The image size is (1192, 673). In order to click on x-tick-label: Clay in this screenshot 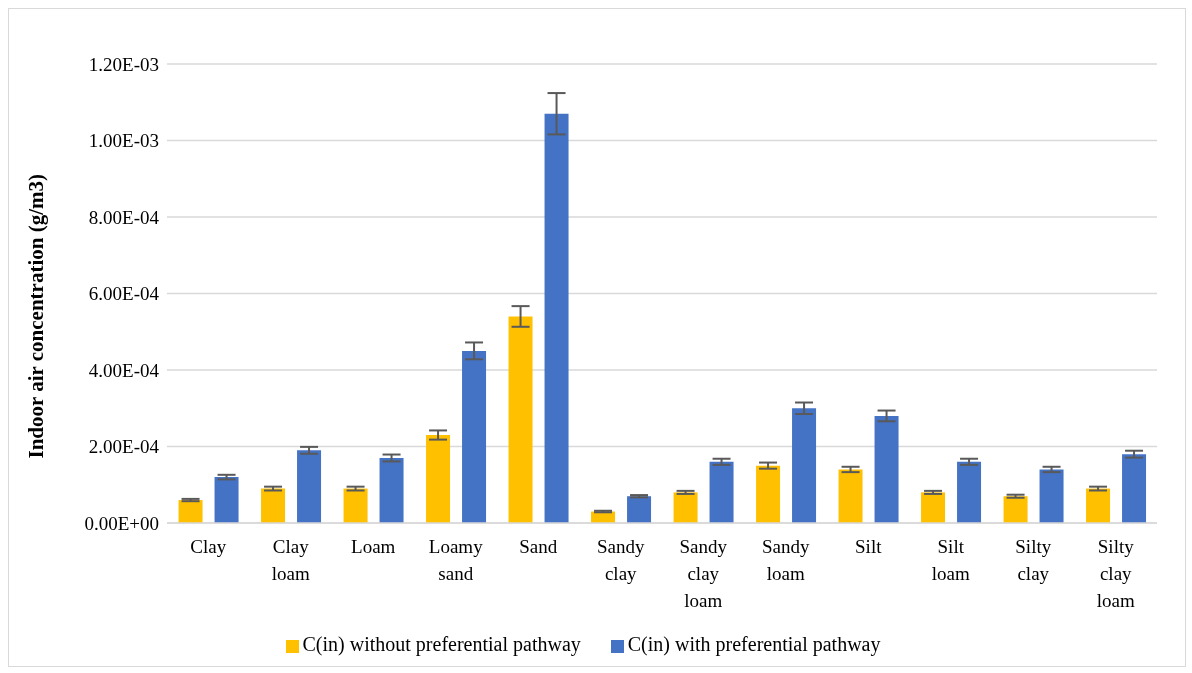, I will do `click(208, 546)`.